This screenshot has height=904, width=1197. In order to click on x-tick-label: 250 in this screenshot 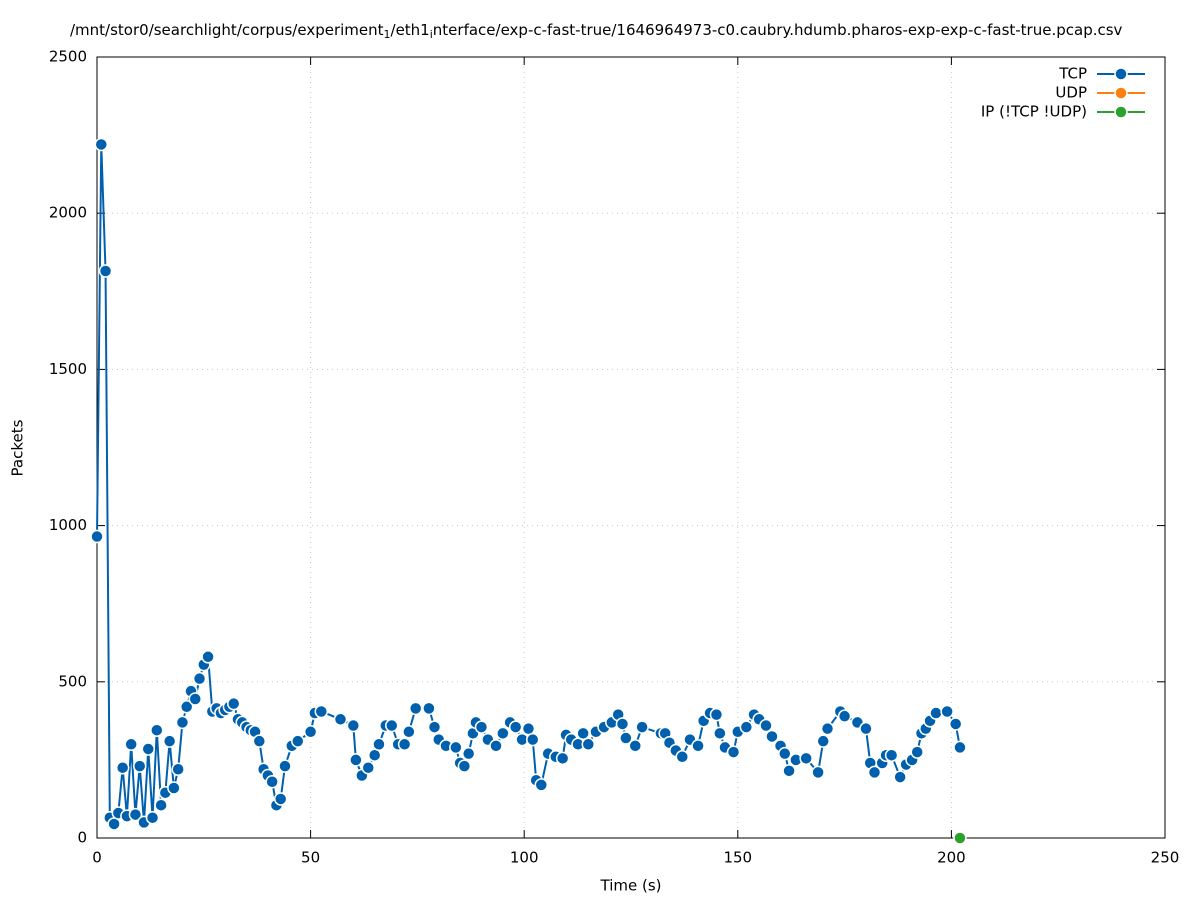, I will do `click(1165, 858)`.